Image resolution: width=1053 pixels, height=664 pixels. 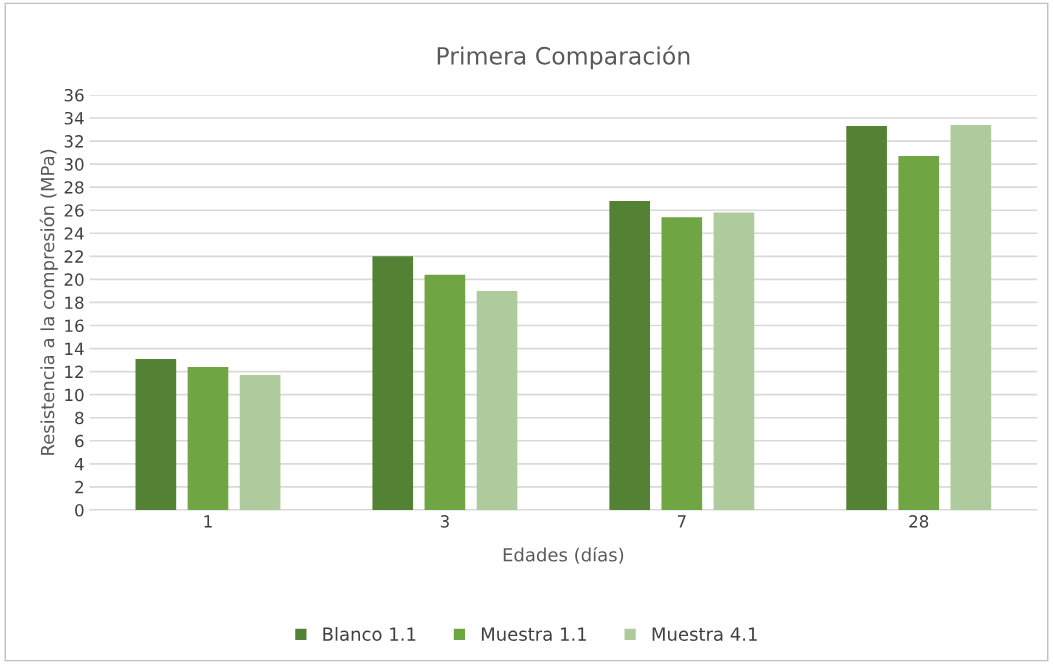 I want to click on y-tick-label: 4, so click(x=79, y=464).